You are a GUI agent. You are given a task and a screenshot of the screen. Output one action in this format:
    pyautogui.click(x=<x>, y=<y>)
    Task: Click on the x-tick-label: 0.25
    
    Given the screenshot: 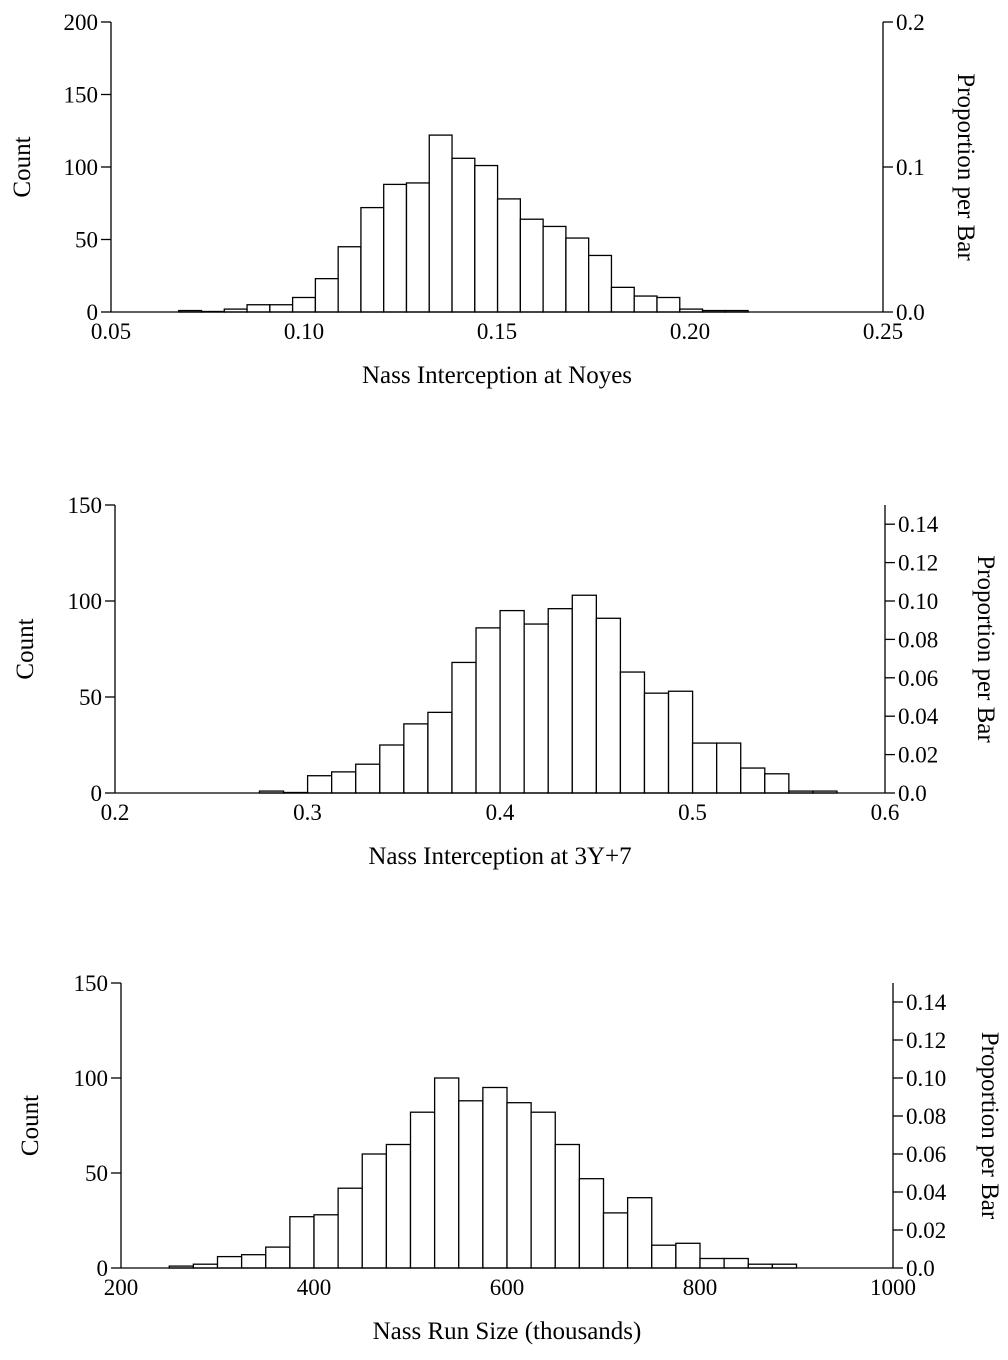 What is the action you would take?
    pyautogui.click(x=883, y=331)
    